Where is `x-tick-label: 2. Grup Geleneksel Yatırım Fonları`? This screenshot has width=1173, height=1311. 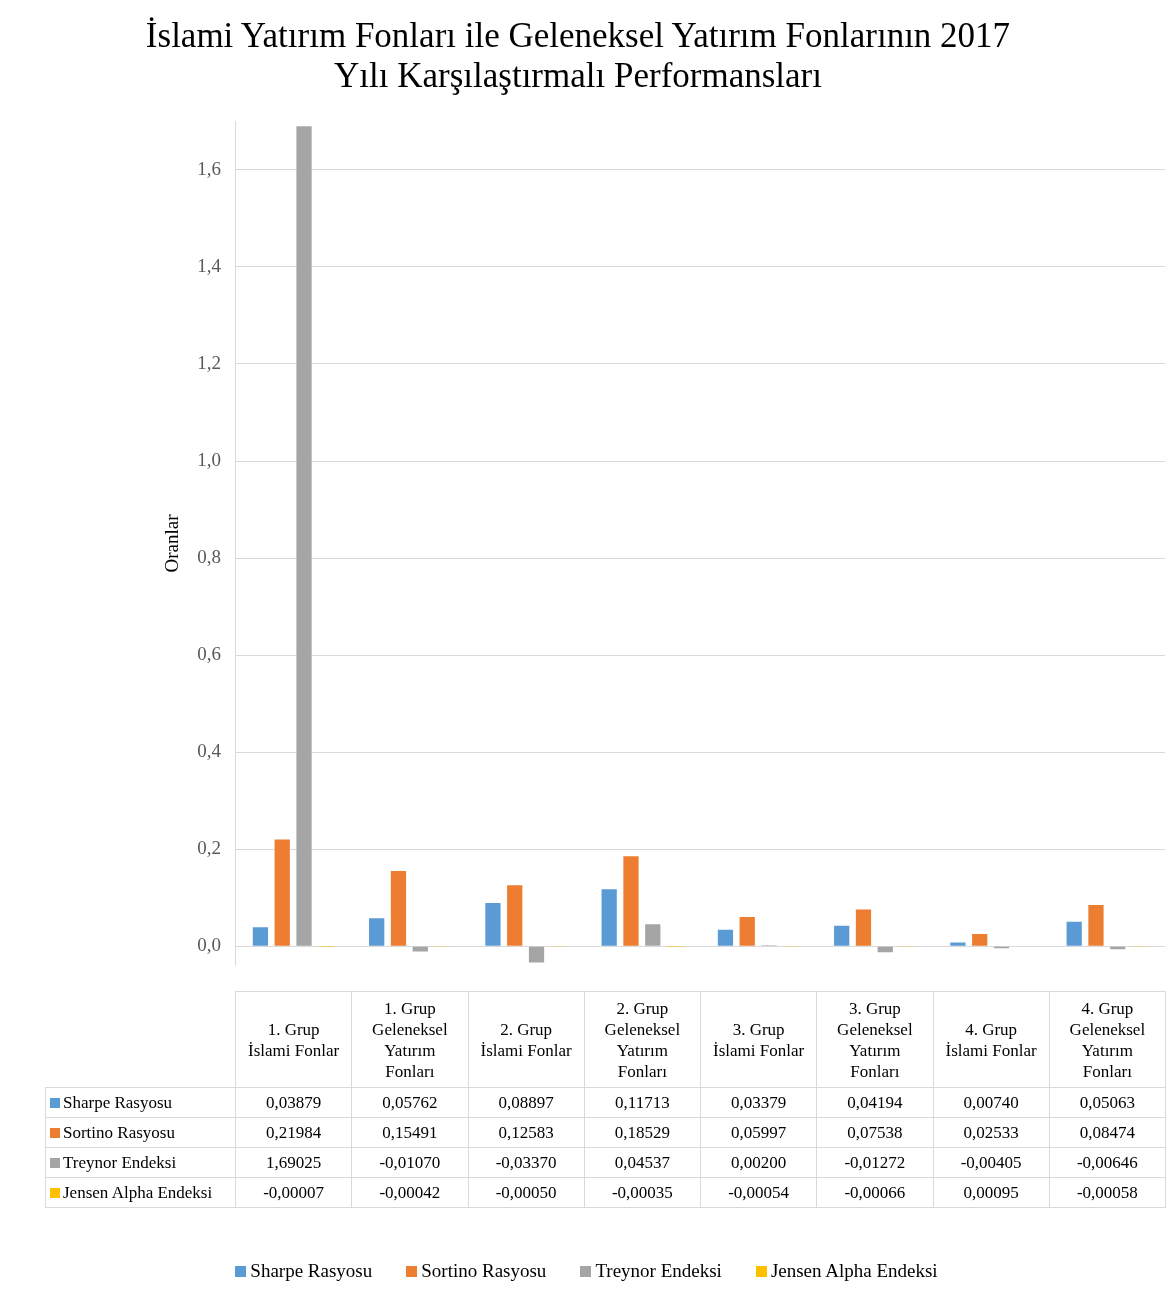
x-tick-label: 2. Grup Geleneksel Yatırım Fonları is located at coordinates (642, 1039).